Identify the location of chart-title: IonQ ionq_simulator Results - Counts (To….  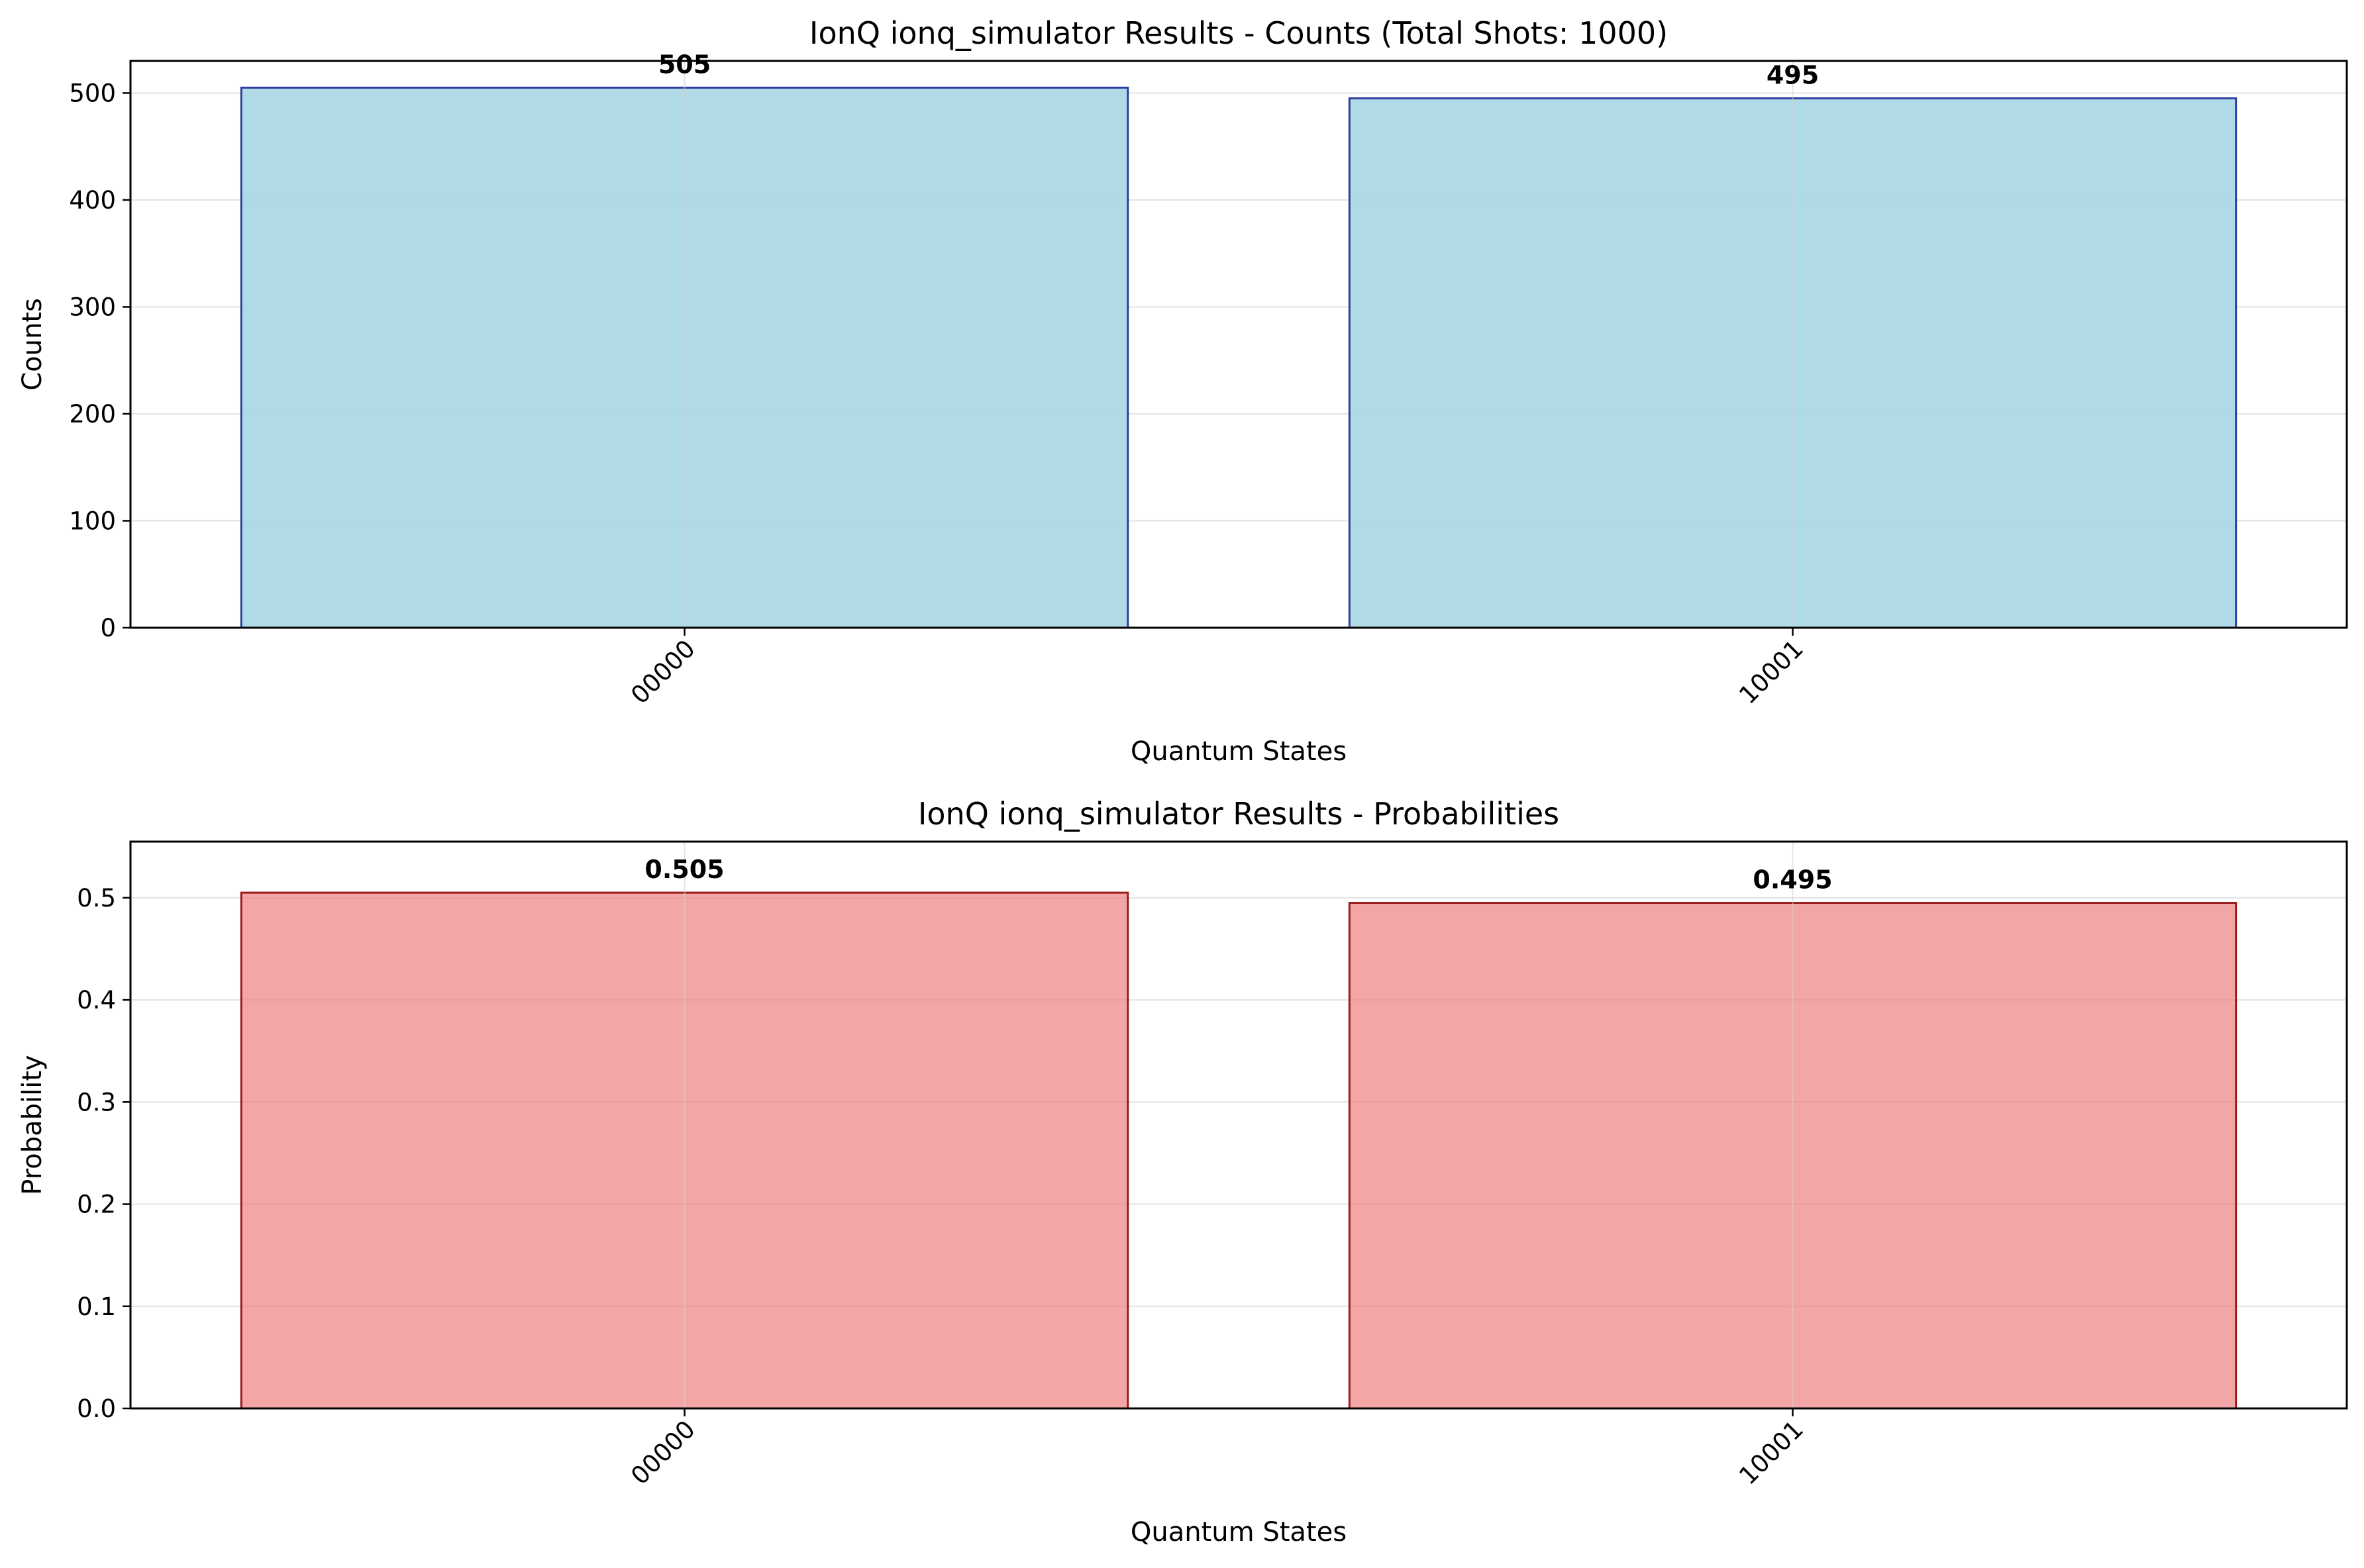
(1238, 33).